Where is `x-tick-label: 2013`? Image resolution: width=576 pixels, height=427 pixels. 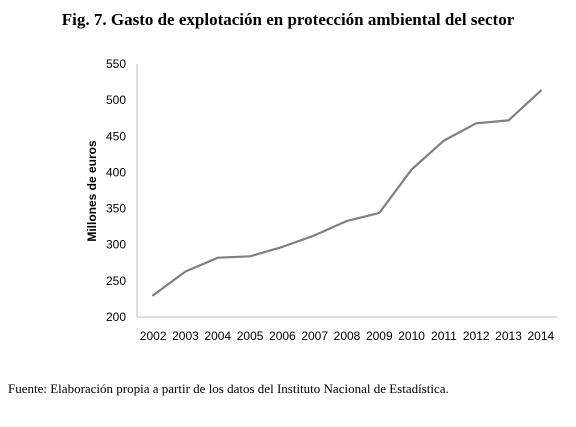
x-tick-label: 2013 is located at coordinates (508, 336).